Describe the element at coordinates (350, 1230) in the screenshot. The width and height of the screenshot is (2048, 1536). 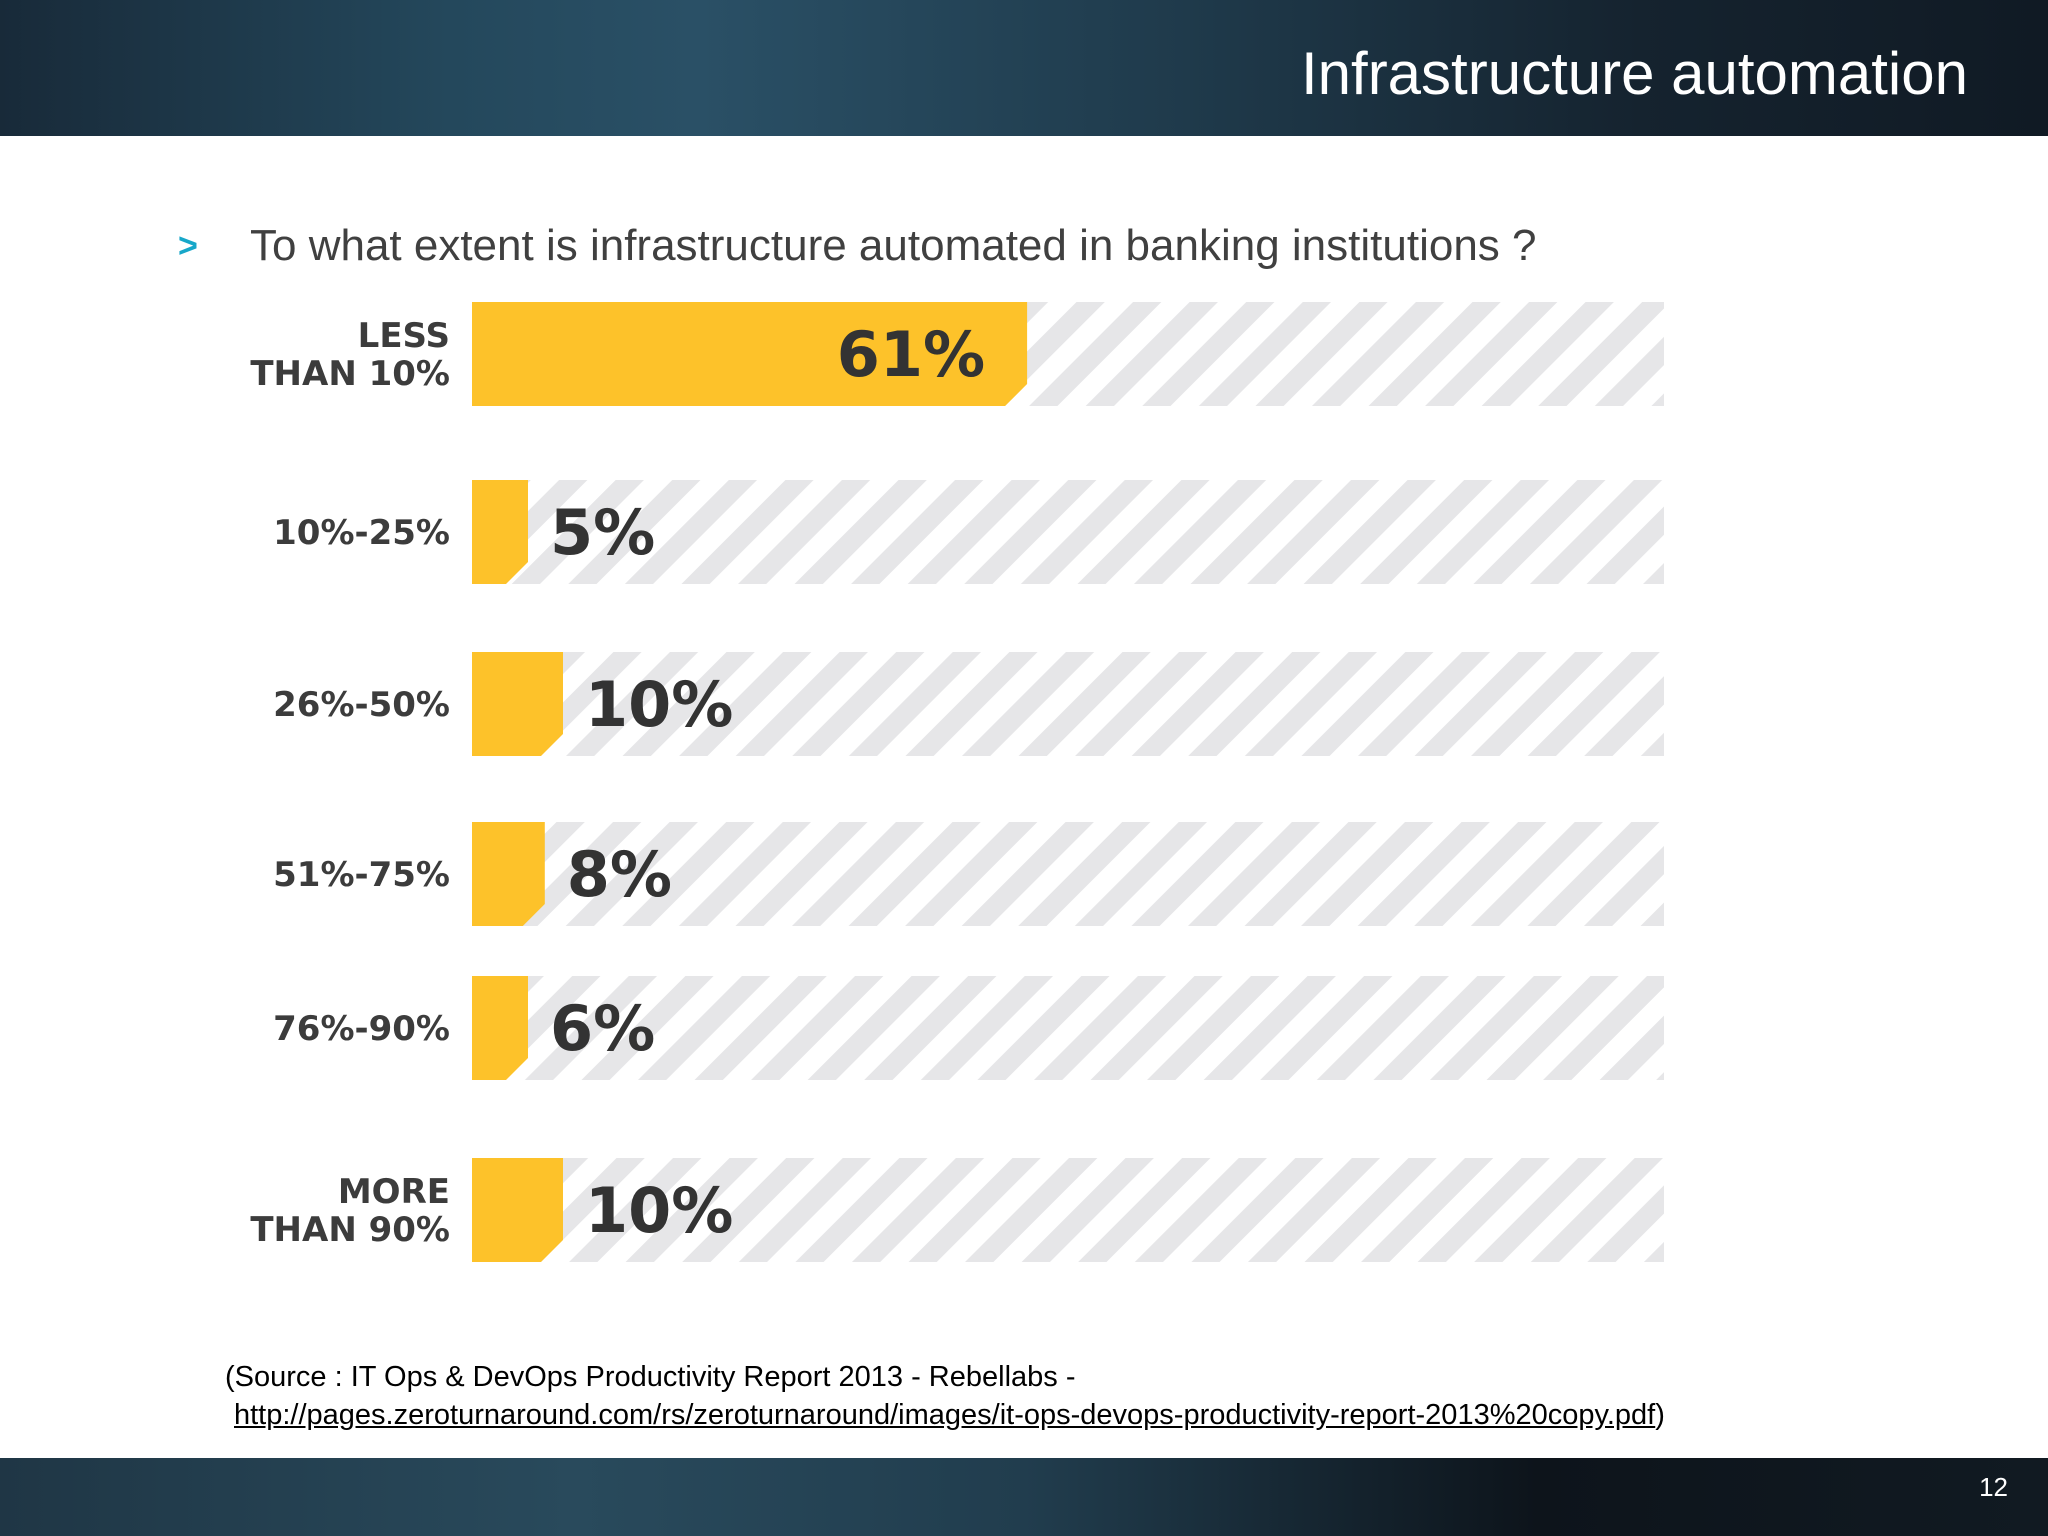
I see `category-label: THAN 90%` at that location.